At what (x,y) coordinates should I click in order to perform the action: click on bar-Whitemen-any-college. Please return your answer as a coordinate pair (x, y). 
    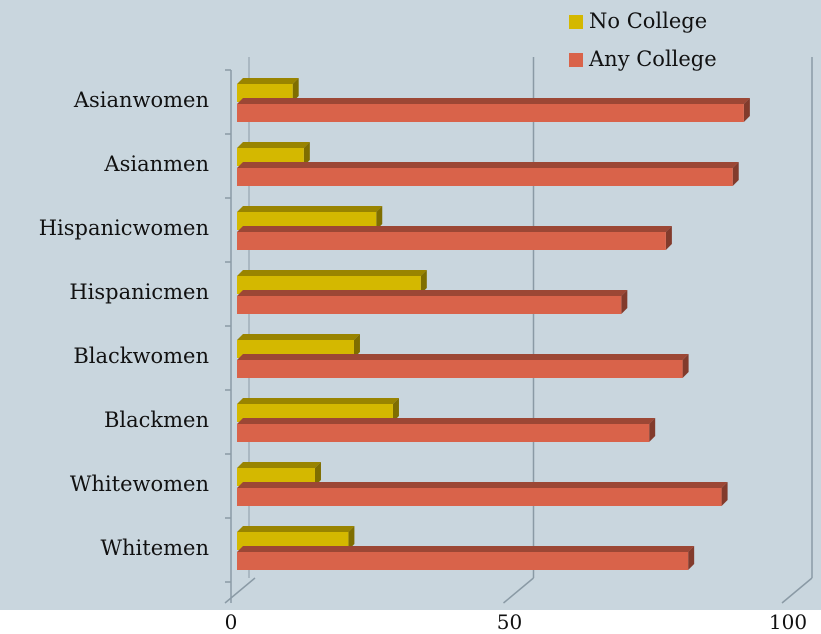
    Looking at the image, I should click on (466, 558).